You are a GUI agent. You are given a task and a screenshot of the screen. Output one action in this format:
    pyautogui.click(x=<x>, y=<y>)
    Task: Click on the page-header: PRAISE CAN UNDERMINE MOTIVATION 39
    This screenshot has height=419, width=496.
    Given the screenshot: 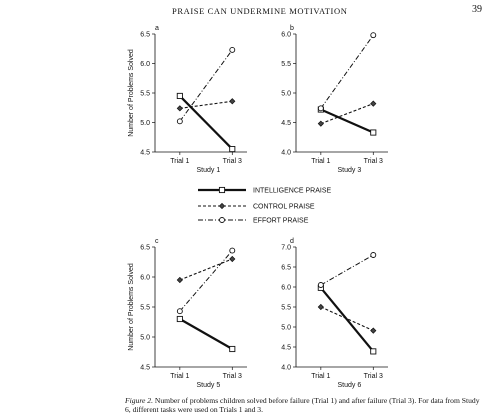 What is the action you would take?
    pyautogui.click(x=248, y=11)
    